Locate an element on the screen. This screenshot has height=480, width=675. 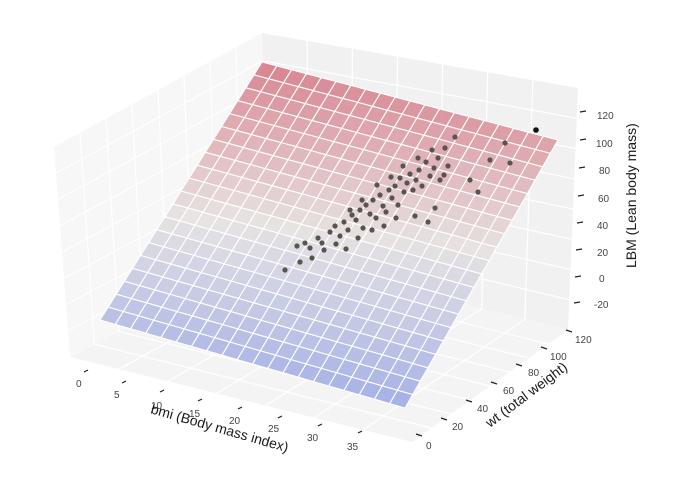
z-tick-label: 60 is located at coordinates (604, 199).